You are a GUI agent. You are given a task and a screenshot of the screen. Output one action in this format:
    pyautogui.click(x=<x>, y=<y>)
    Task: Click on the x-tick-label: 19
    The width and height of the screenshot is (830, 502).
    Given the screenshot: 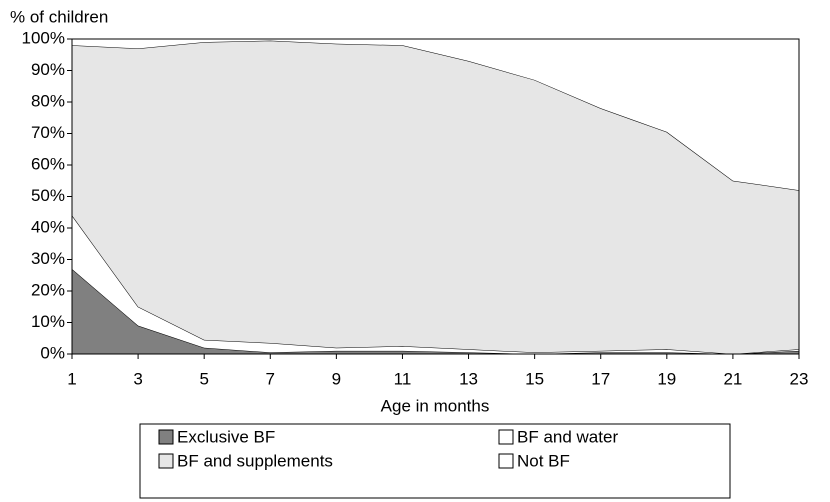 What is the action you would take?
    pyautogui.click(x=666, y=378)
    